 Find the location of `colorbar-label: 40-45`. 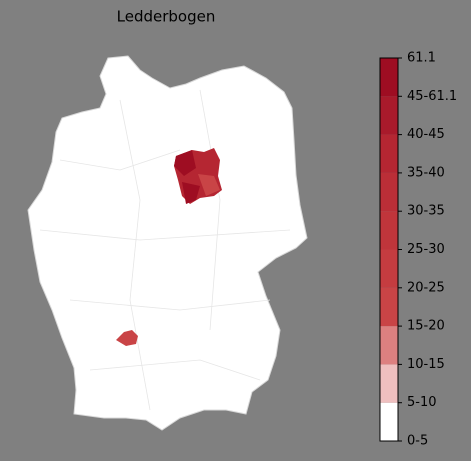

colorbar-label: 40-45 is located at coordinates (426, 134).